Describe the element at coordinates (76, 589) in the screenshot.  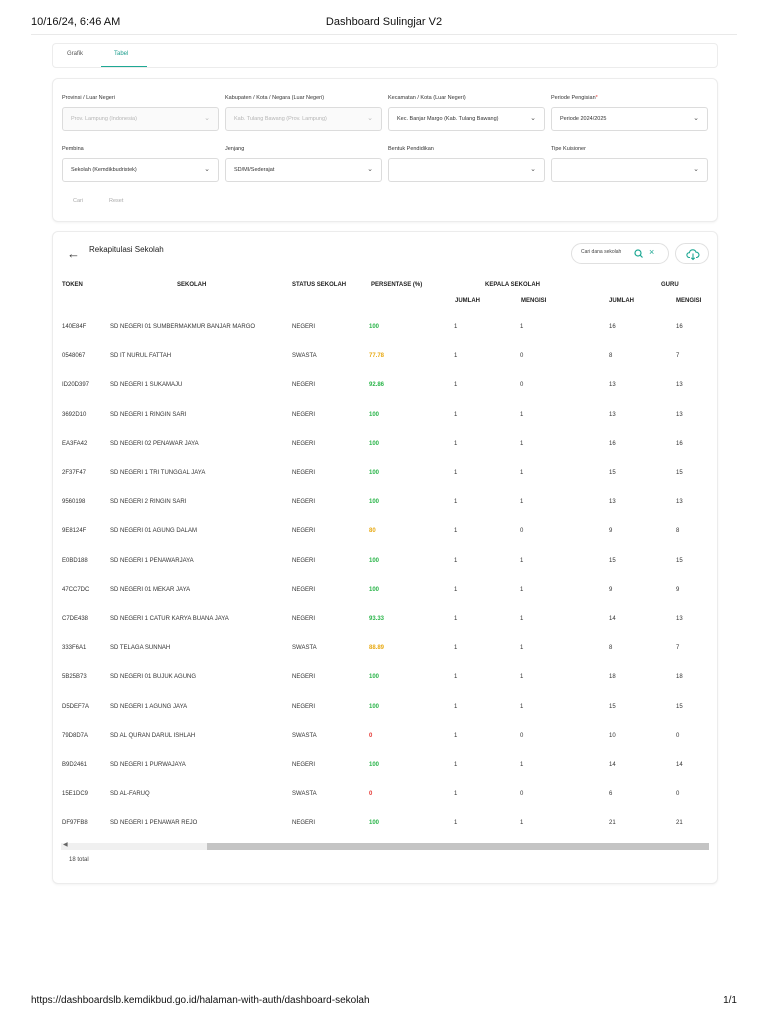
I see `cell-token: 47CC7DC` at that location.